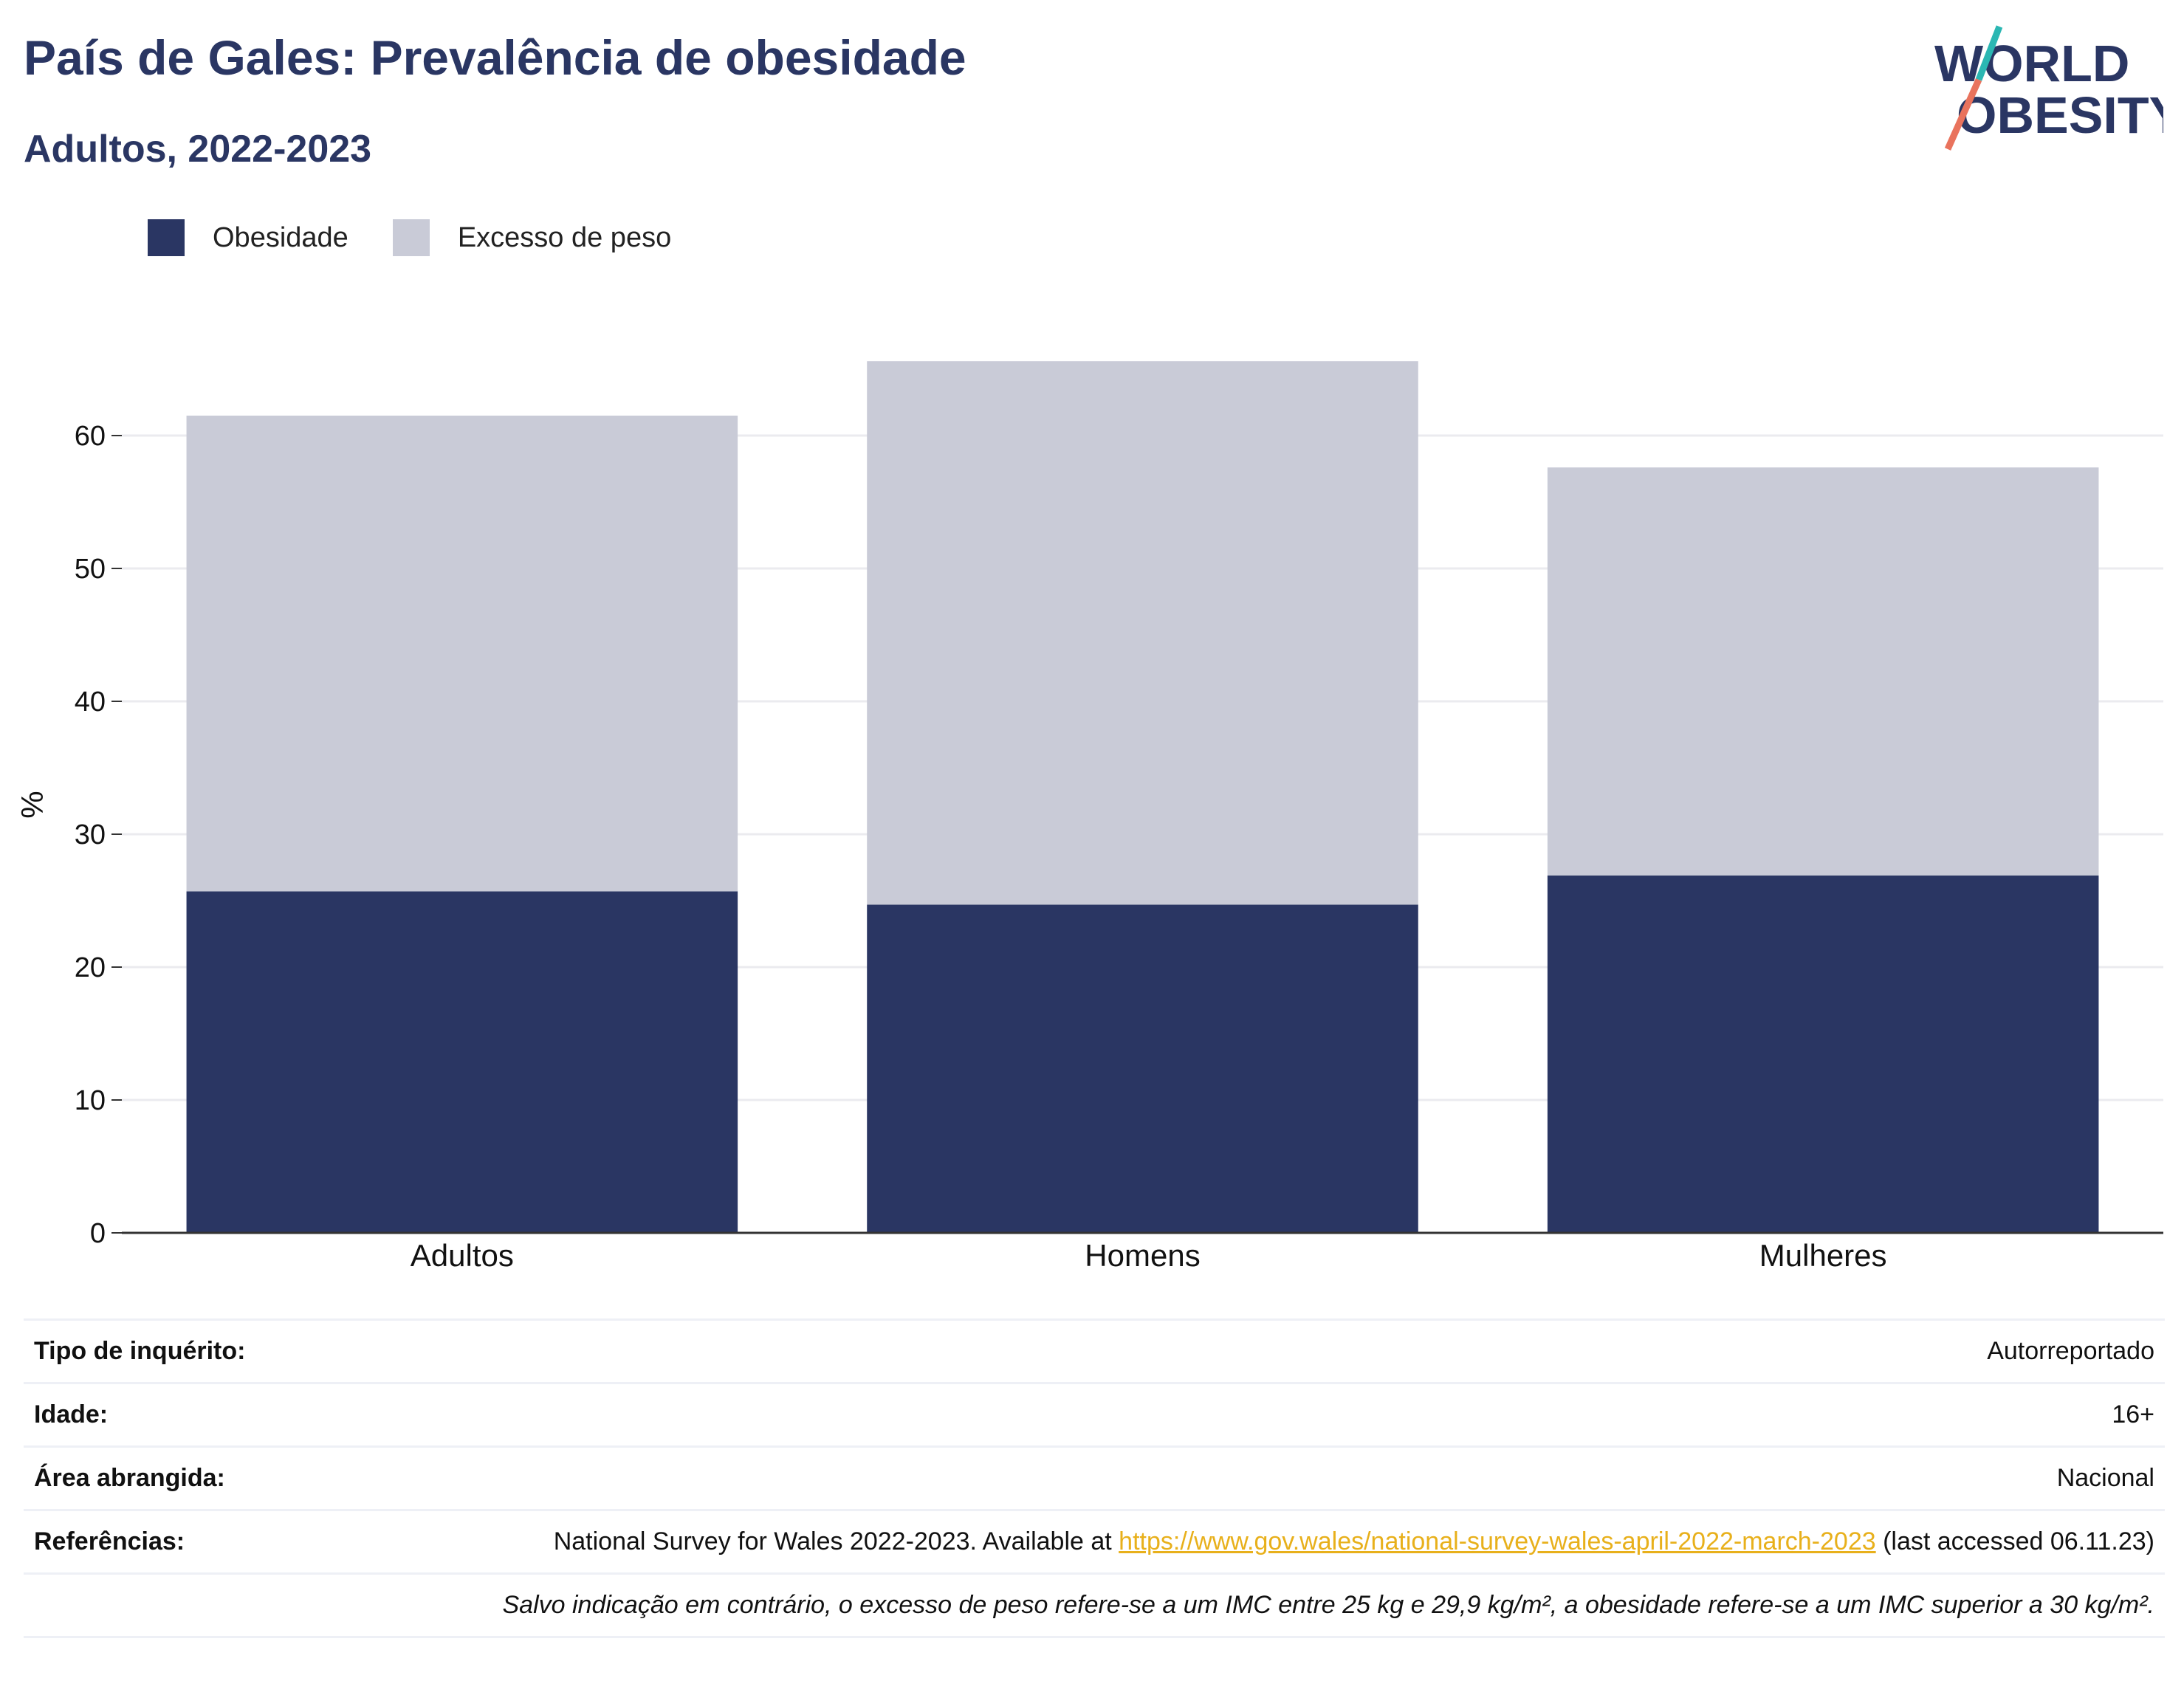 The width and height of the screenshot is (2184, 1695). What do you see at coordinates (462, 654) in the screenshot?
I see `bar-excesso-de-peso-adultos` at bounding box center [462, 654].